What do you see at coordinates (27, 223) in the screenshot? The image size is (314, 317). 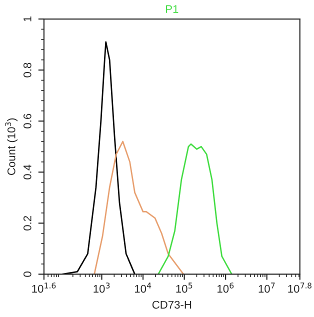 I see `y-tick-label: 0.2` at bounding box center [27, 223].